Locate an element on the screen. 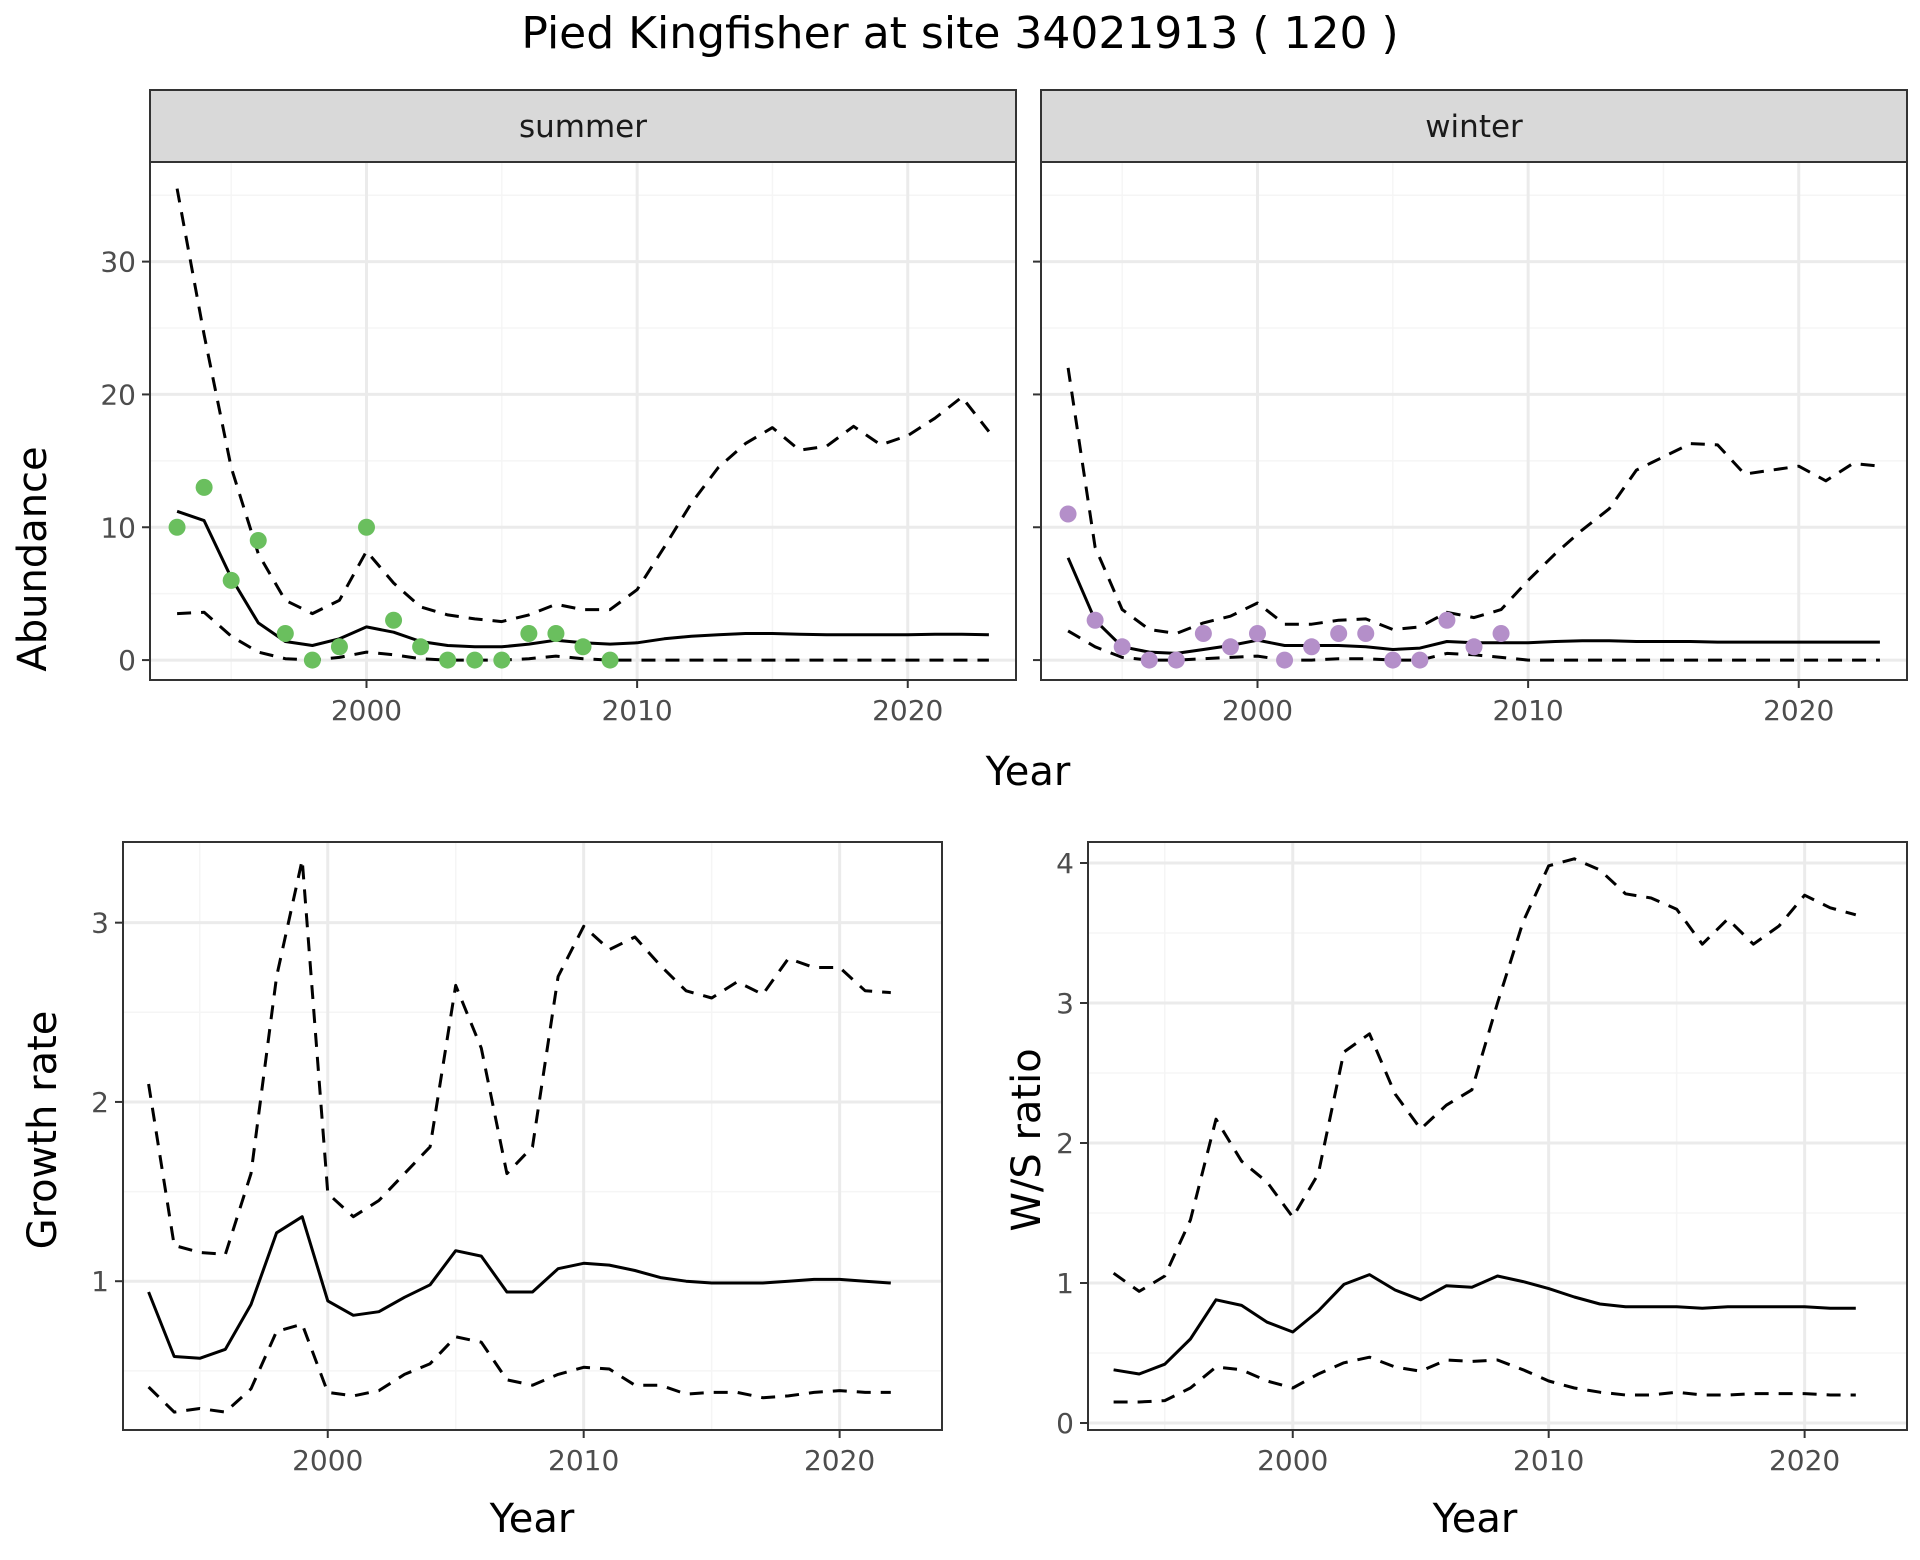  summer-x-tick-label: 2000 is located at coordinates (366, 710).